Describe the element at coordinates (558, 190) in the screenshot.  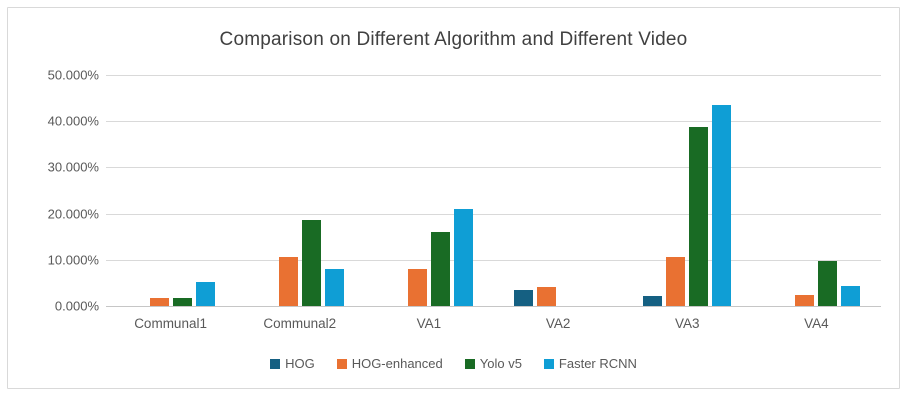
I see `bar-group-va2` at that location.